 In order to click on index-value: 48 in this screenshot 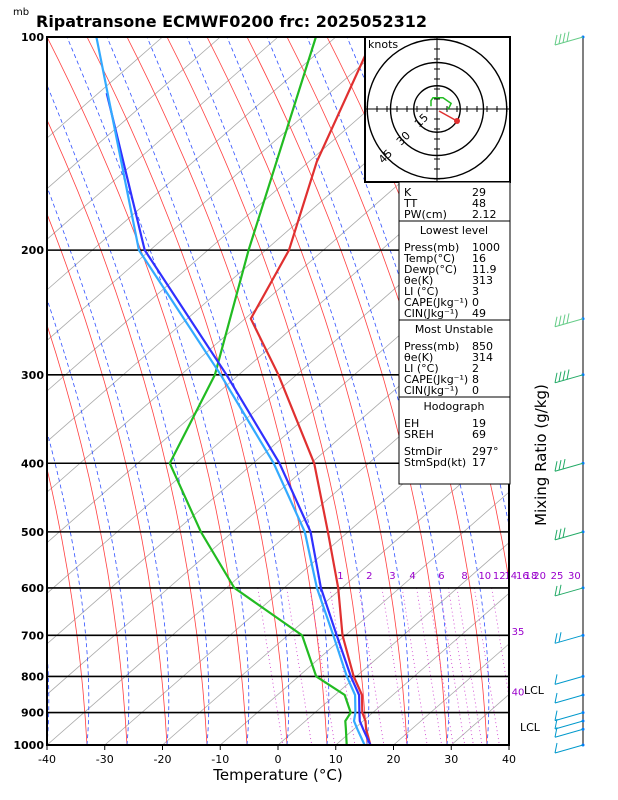, I will do `click(479, 203)`.